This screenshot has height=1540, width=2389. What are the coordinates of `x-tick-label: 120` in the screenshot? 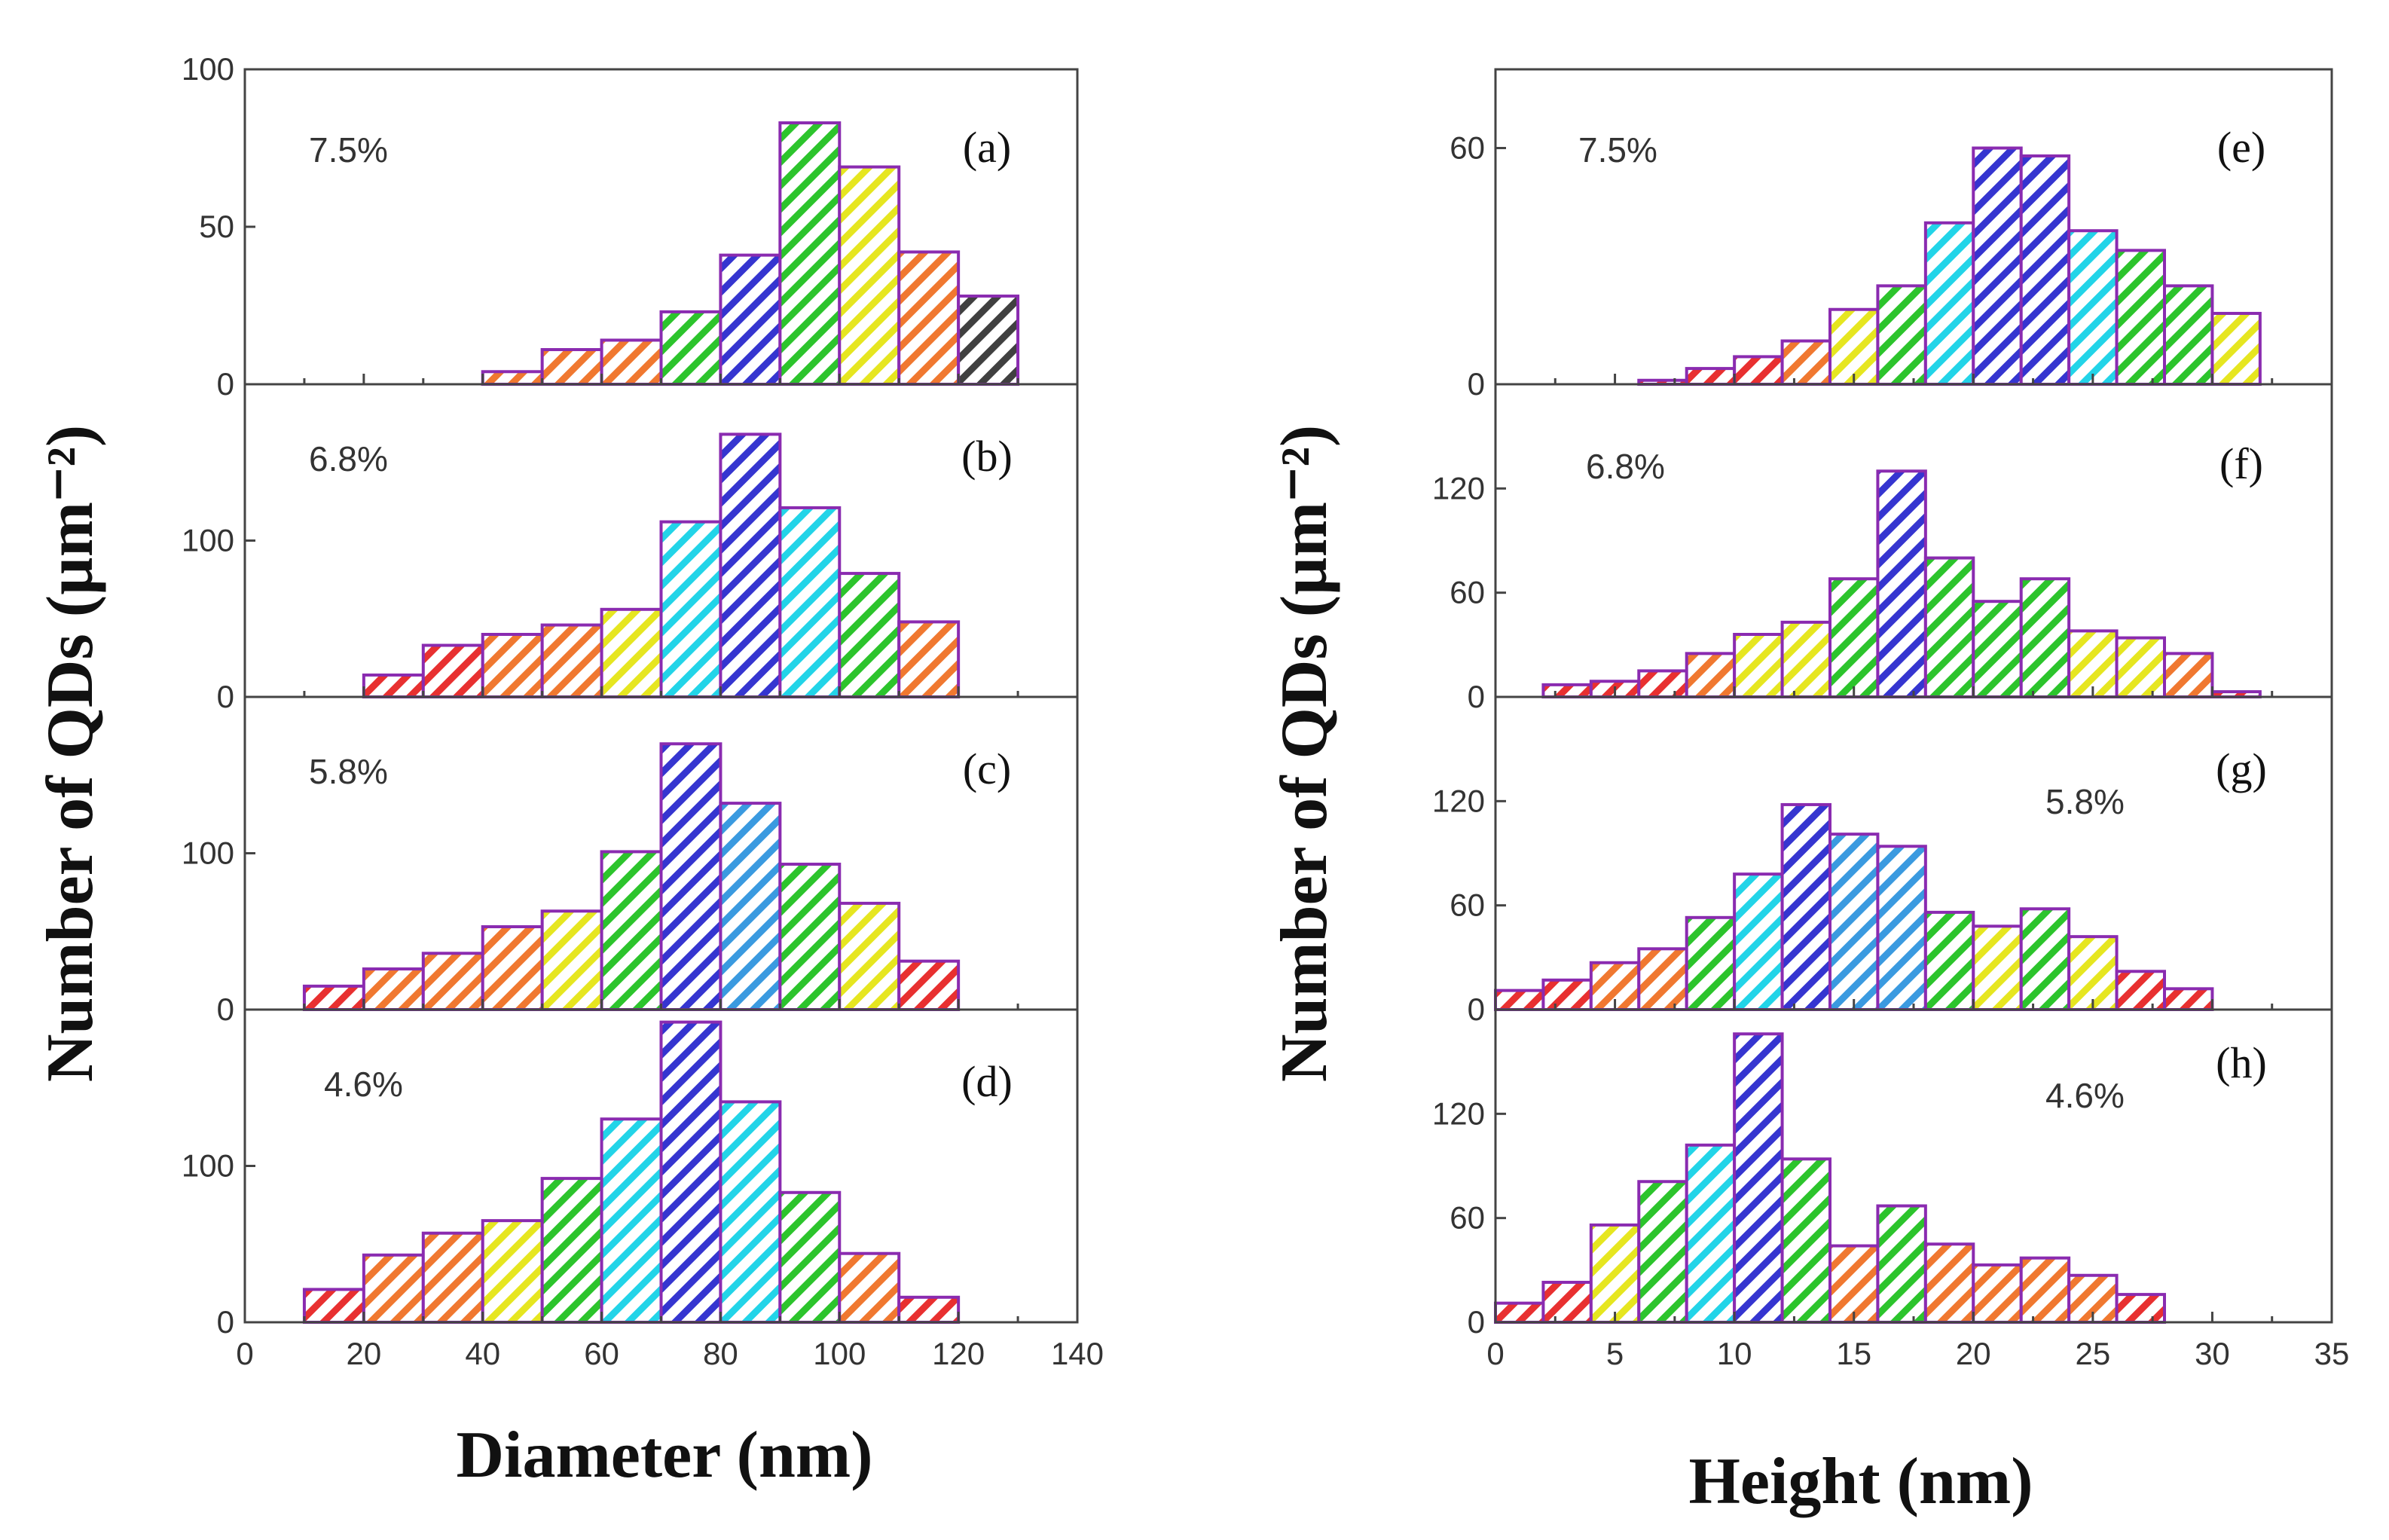 It's located at (958, 1354).